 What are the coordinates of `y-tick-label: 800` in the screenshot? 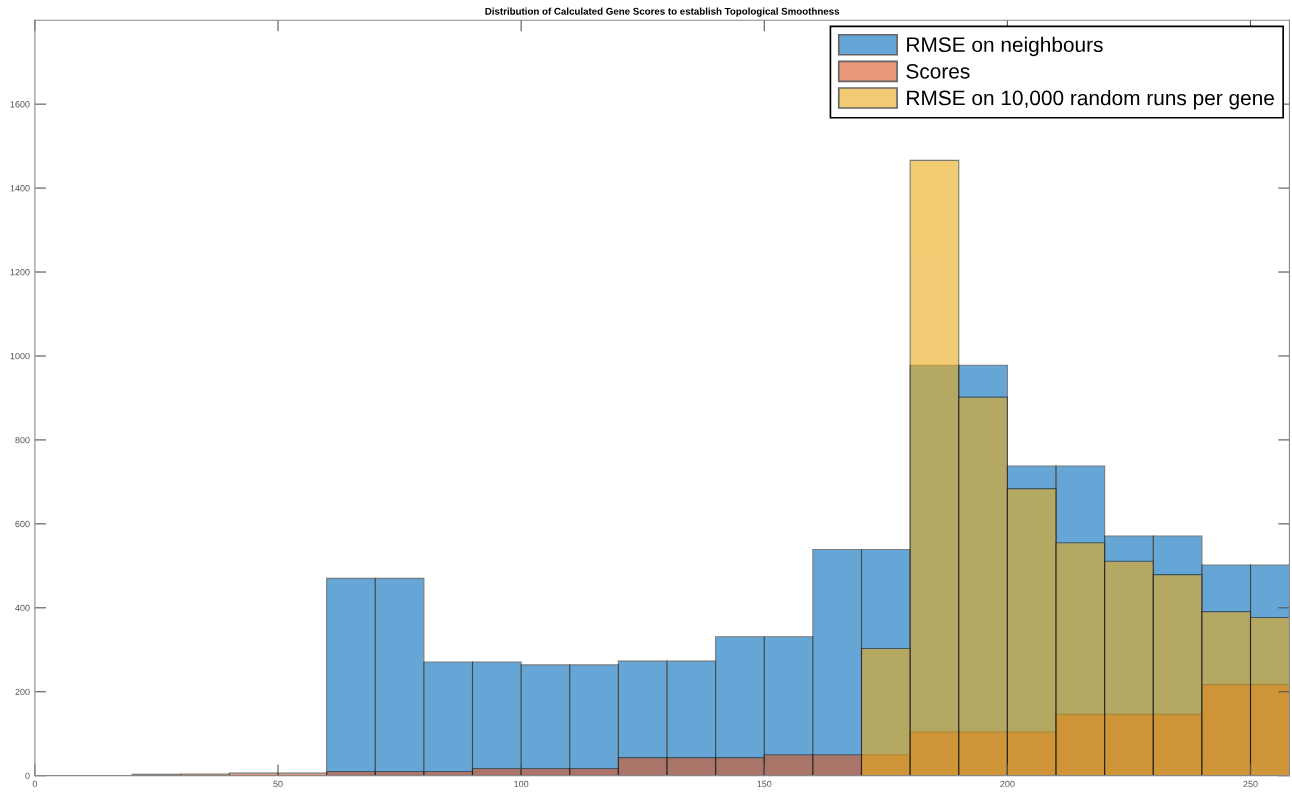 It's located at (22, 440).